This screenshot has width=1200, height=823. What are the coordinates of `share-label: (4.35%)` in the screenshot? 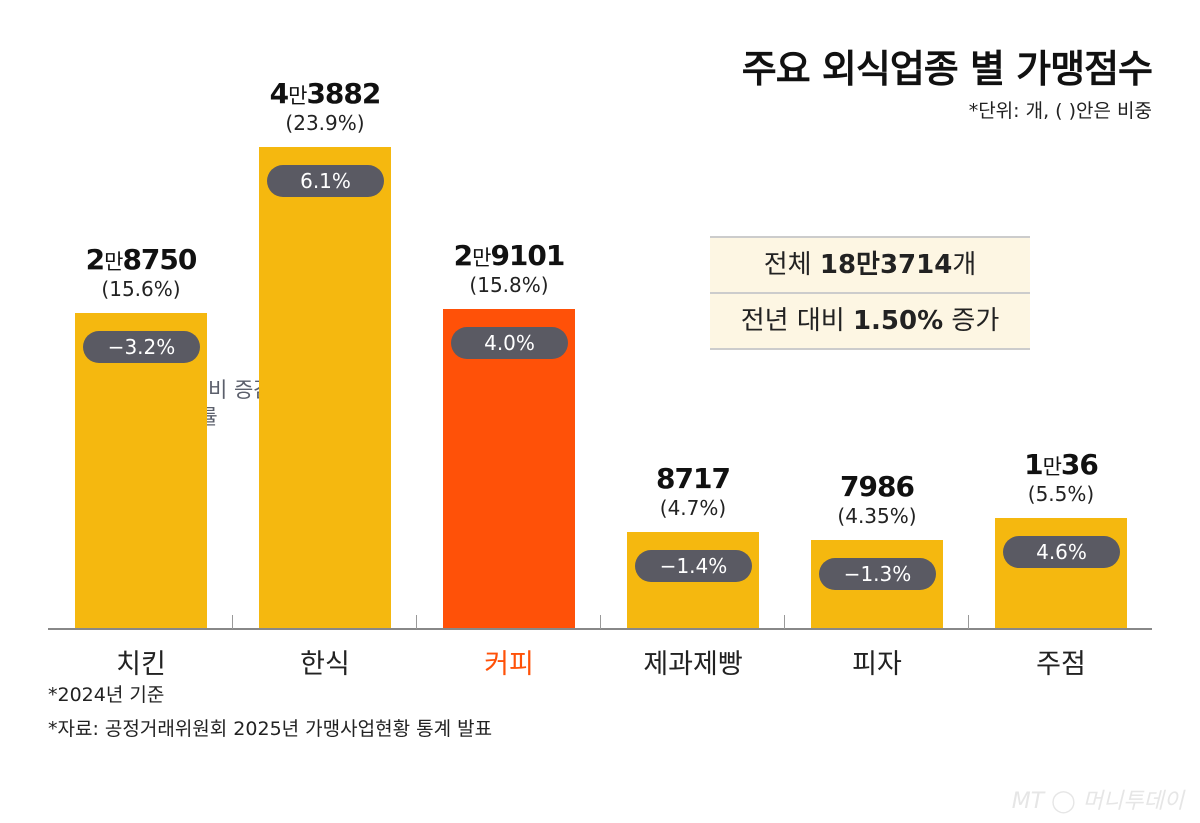 It's located at (877, 516).